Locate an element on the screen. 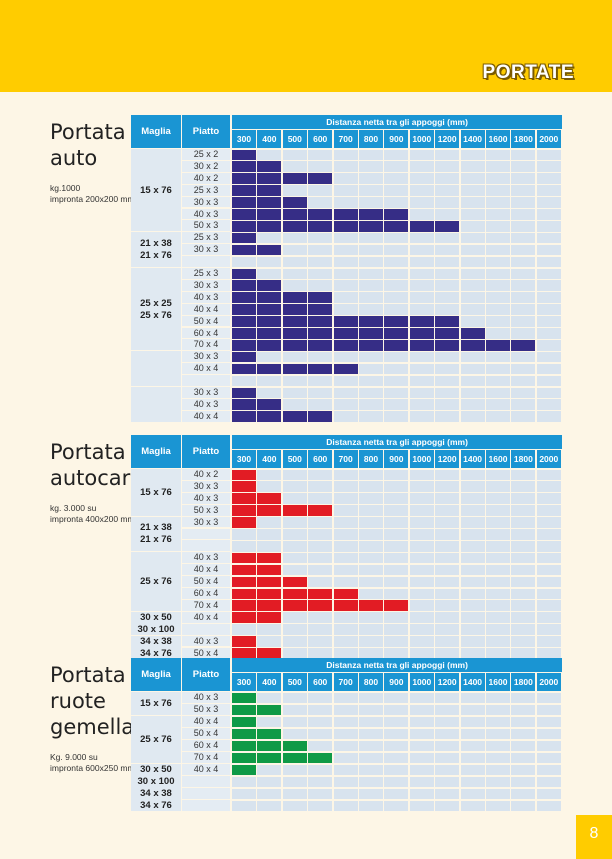 The image size is (612, 859). distance-value: 300 is located at coordinates (244, 139).